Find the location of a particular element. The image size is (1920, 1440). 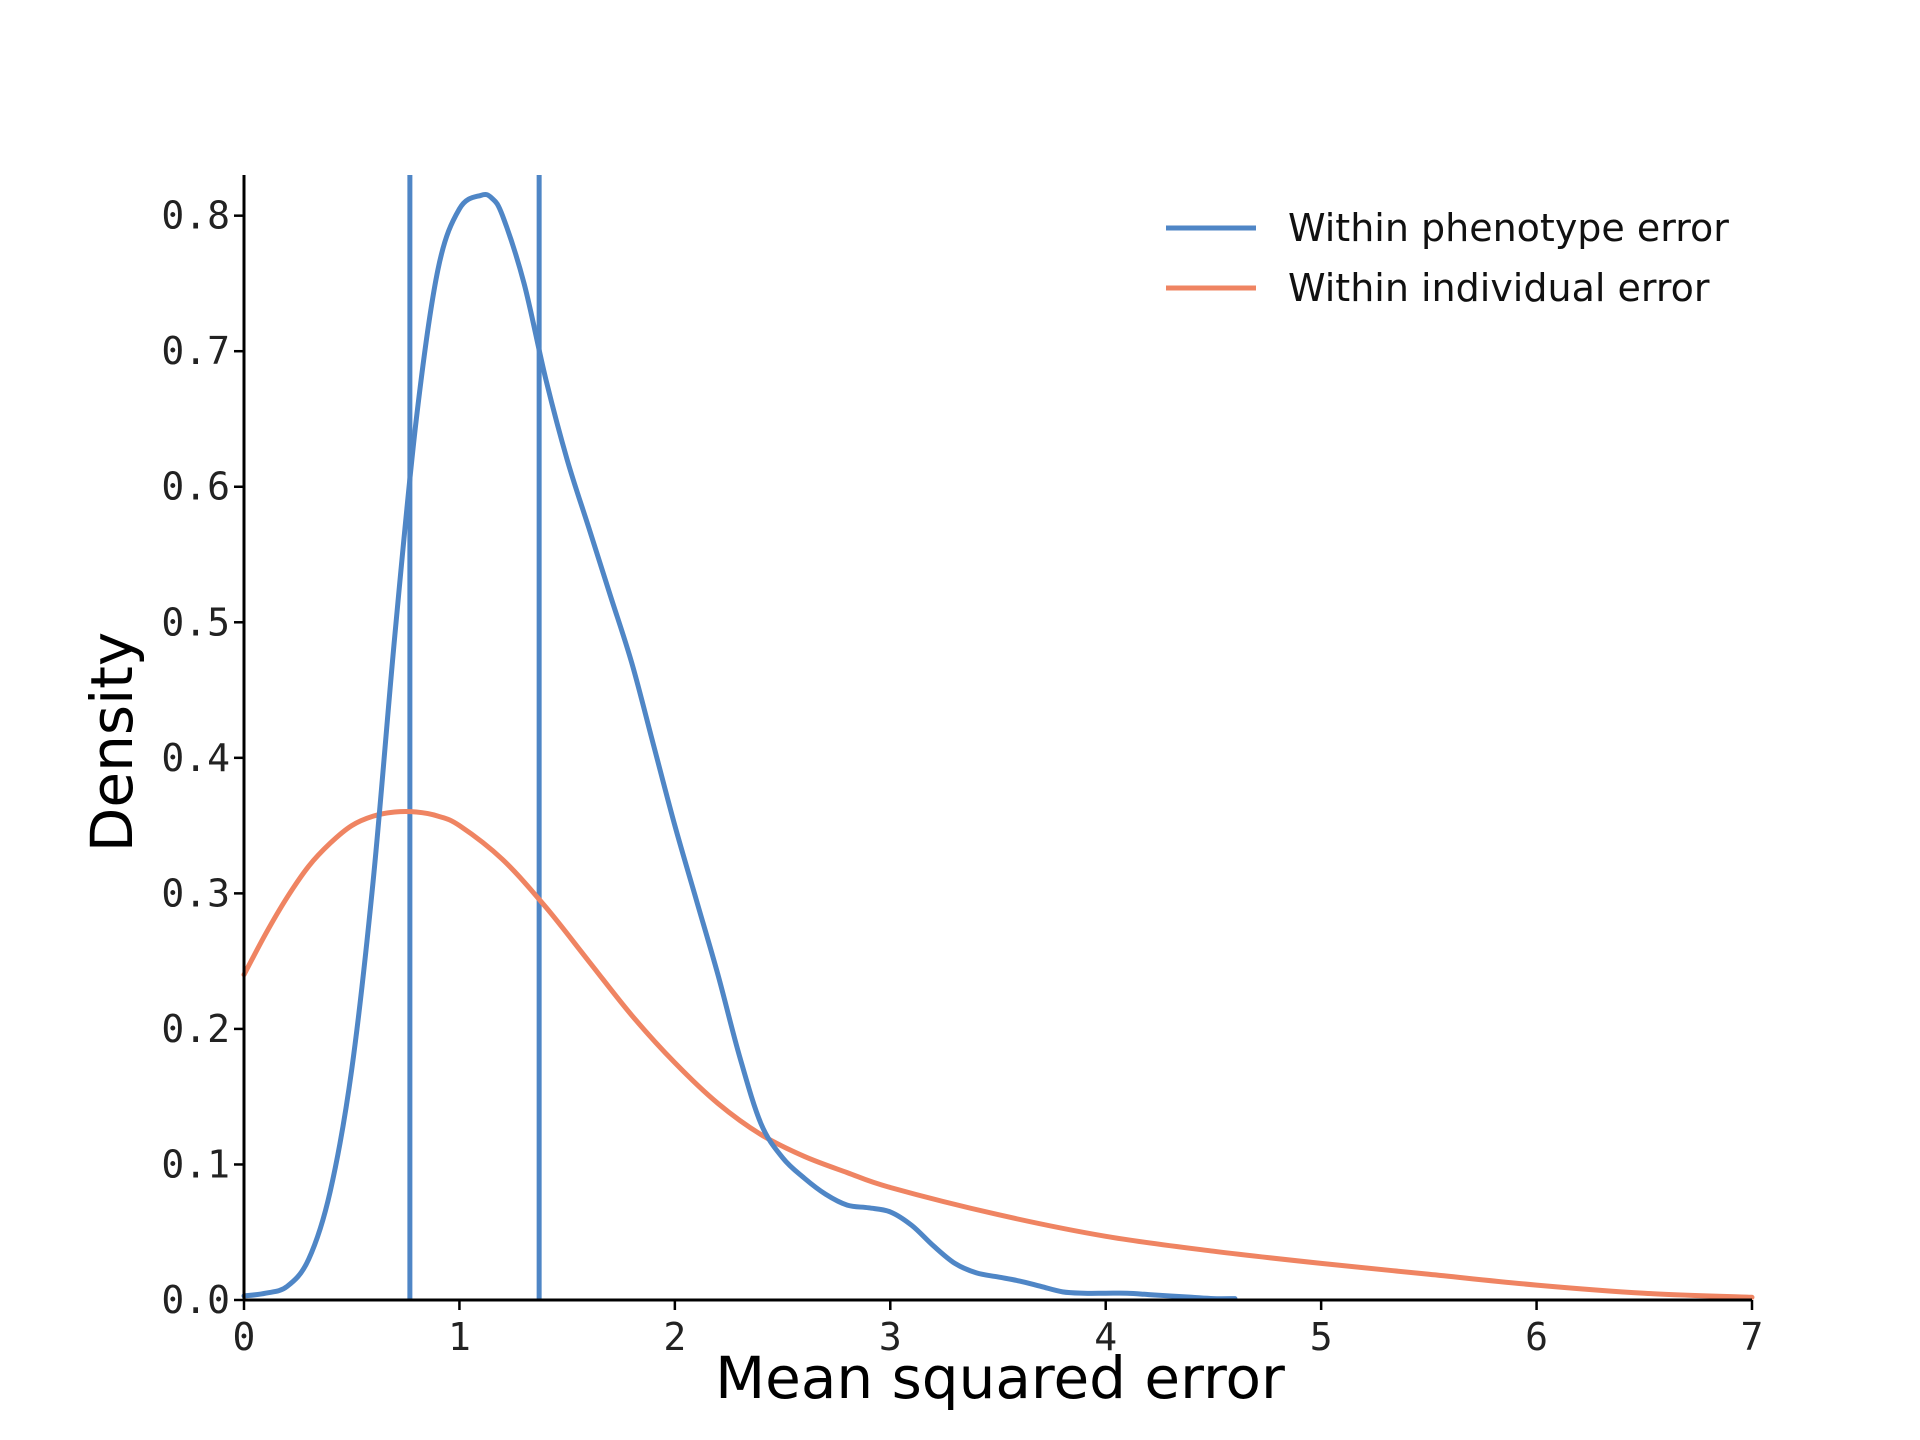

y-tick-label: 0.6 is located at coordinates (195, 487).